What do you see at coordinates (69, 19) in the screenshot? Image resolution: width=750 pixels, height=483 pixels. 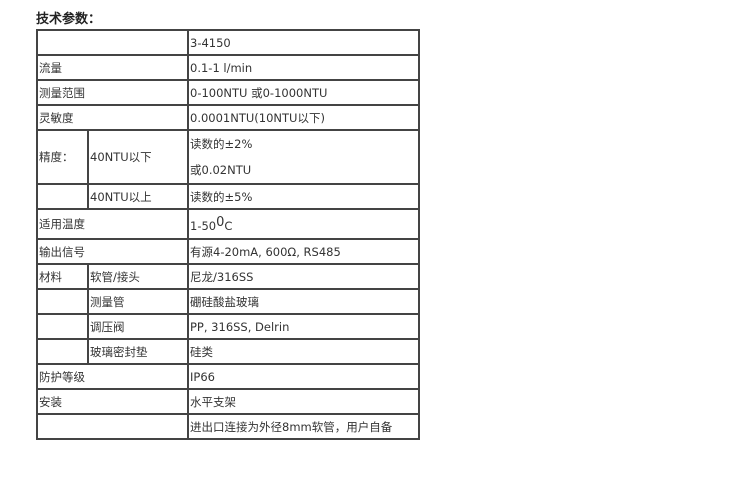 I see `section-title: 技术参数：` at bounding box center [69, 19].